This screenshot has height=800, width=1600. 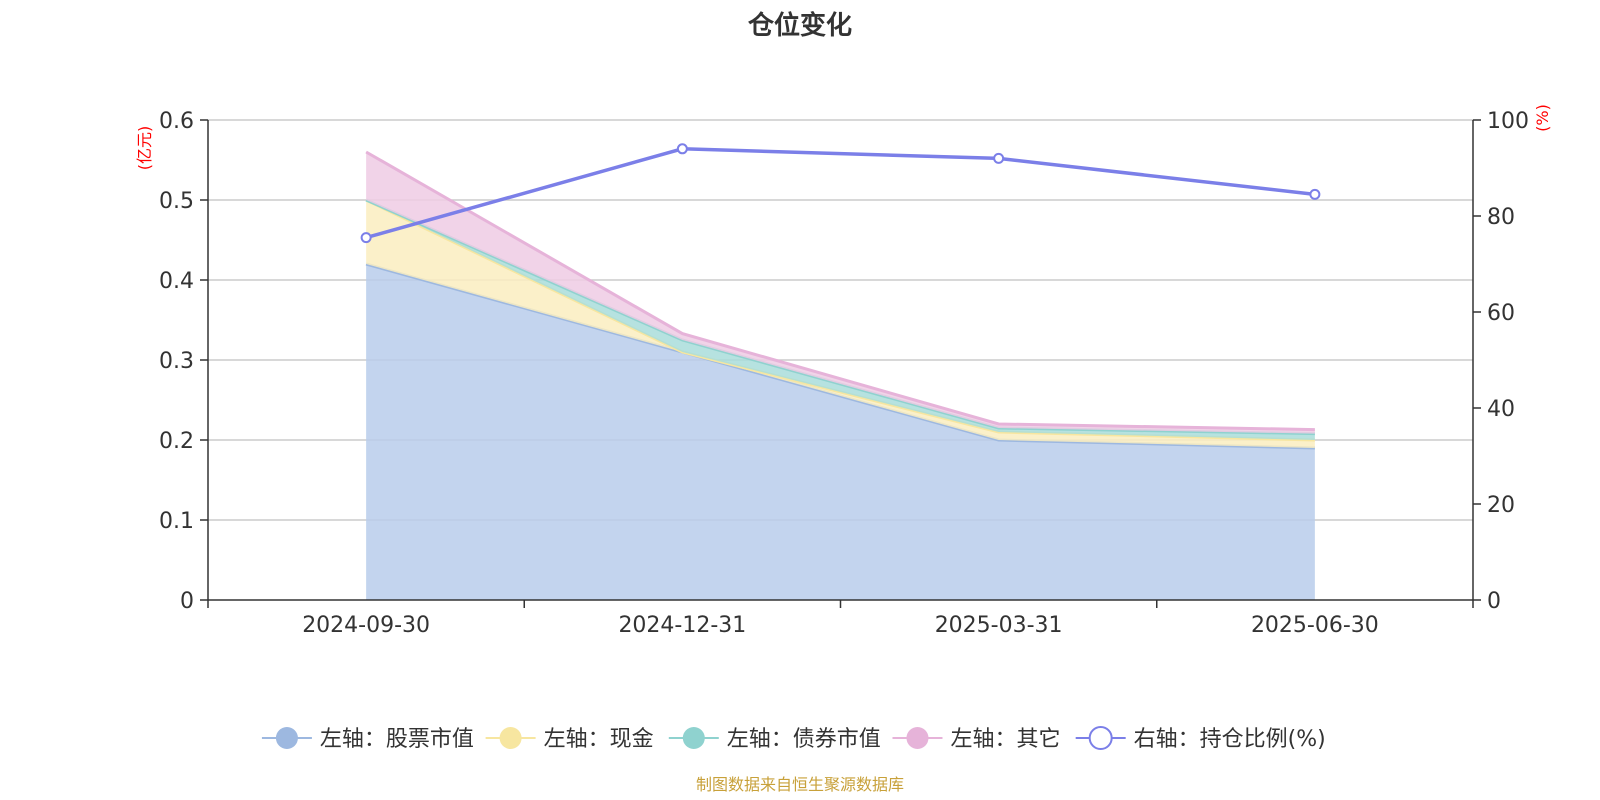 What do you see at coordinates (1501, 217) in the screenshot?
I see `right-tick-label: 80` at bounding box center [1501, 217].